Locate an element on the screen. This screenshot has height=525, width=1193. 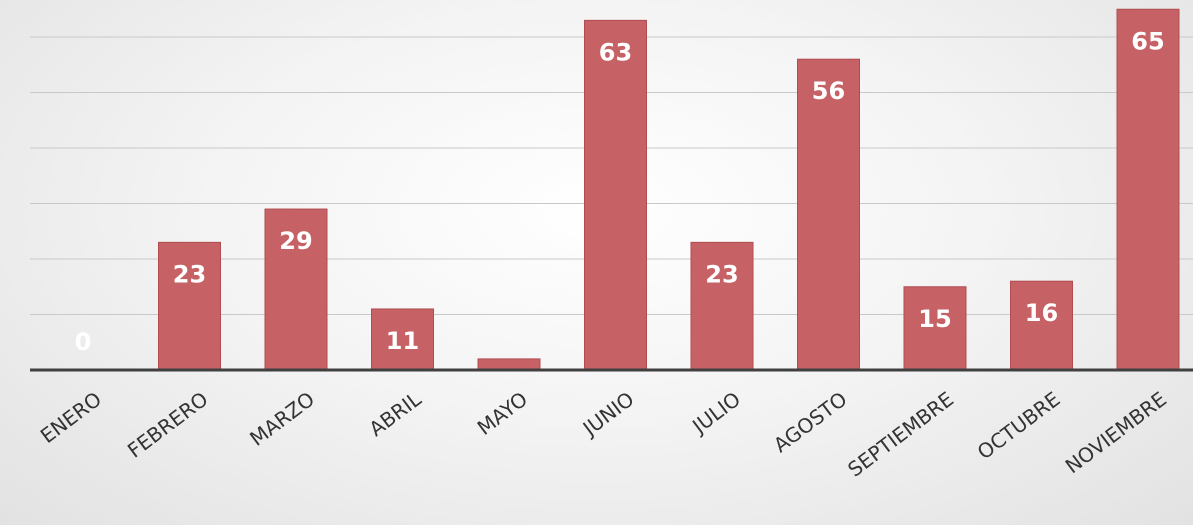
x-tick-julio: JULIO is located at coordinates (715, 413).